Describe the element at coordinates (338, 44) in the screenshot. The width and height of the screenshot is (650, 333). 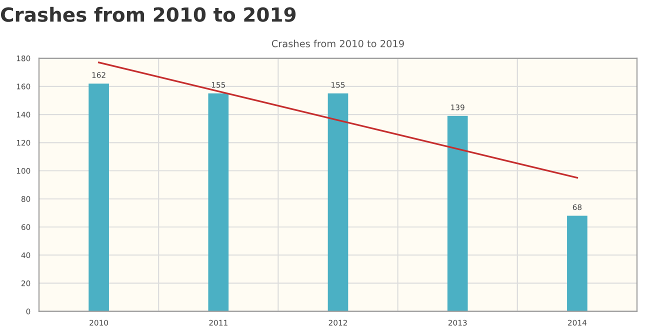
I see `chart-subtitle: Crashes from 2010 to 2019` at that location.